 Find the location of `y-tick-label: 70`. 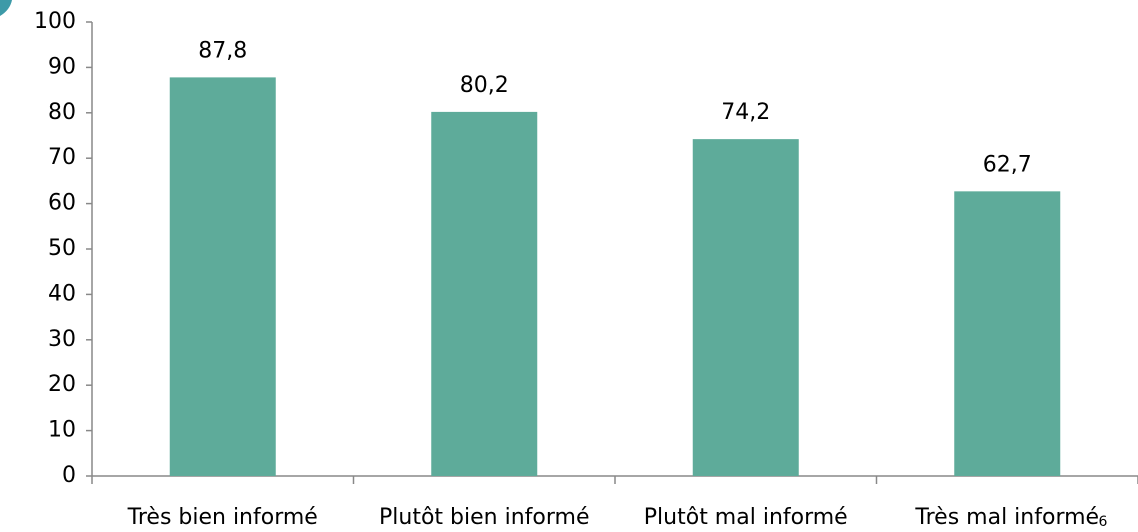

y-tick-label: 70 is located at coordinates (62, 157).